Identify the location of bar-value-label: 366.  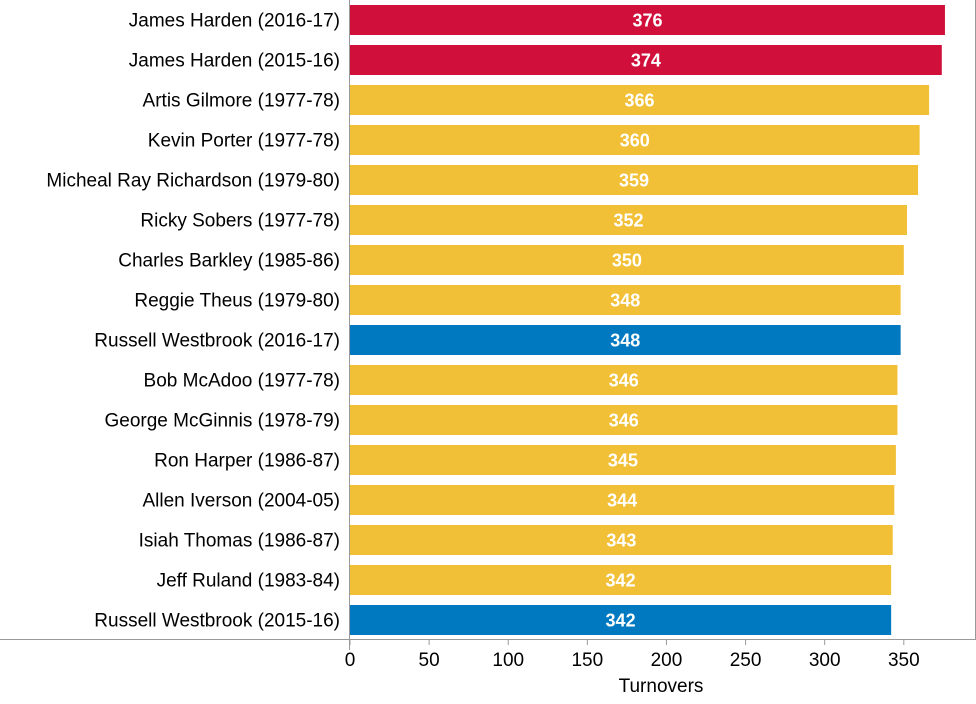
(640, 101).